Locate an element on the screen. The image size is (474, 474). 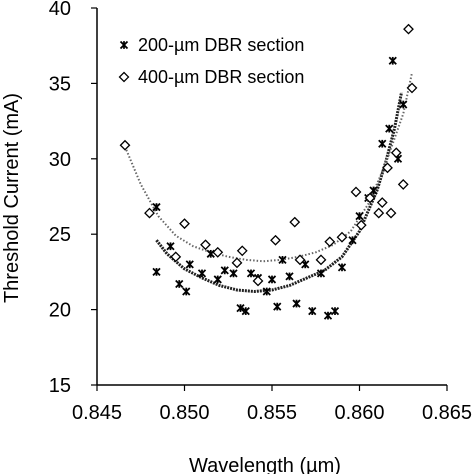
legend-marker-diamond is located at coordinates (124, 77).